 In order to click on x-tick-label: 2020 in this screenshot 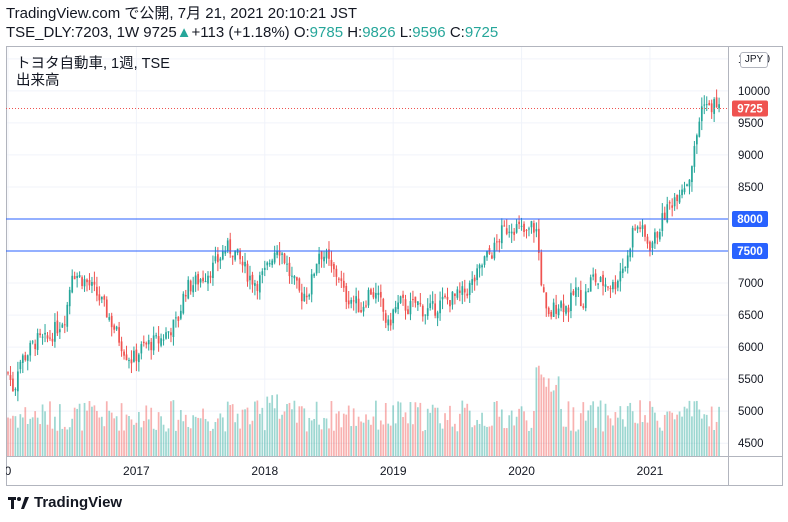, I will do `click(521, 471)`.